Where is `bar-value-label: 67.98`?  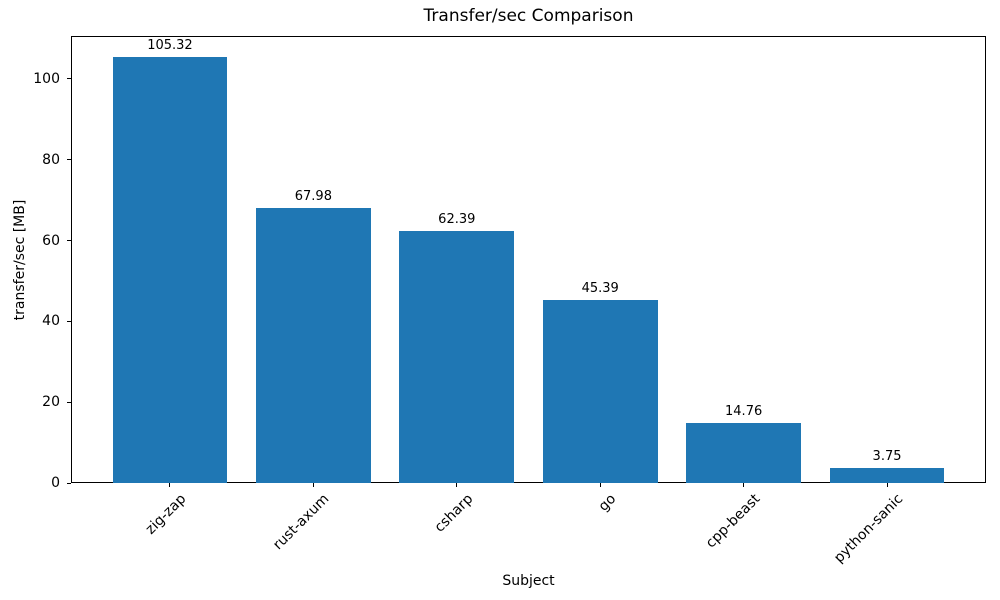
bar-value-label: 67.98 is located at coordinates (313, 197).